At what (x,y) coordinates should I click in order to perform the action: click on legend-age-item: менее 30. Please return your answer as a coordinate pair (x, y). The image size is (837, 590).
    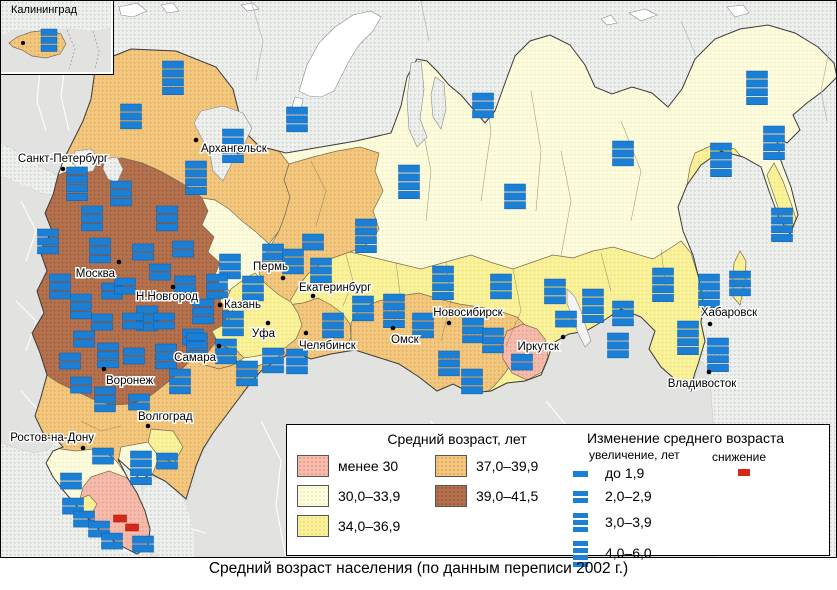
    Looking at the image, I should click on (348, 466).